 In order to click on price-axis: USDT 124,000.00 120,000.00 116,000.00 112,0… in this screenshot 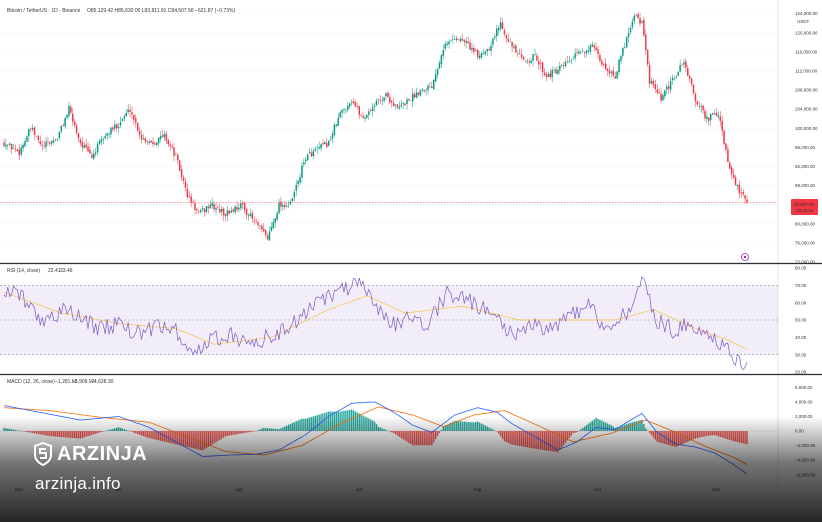, I will do `click(797, 245)`.